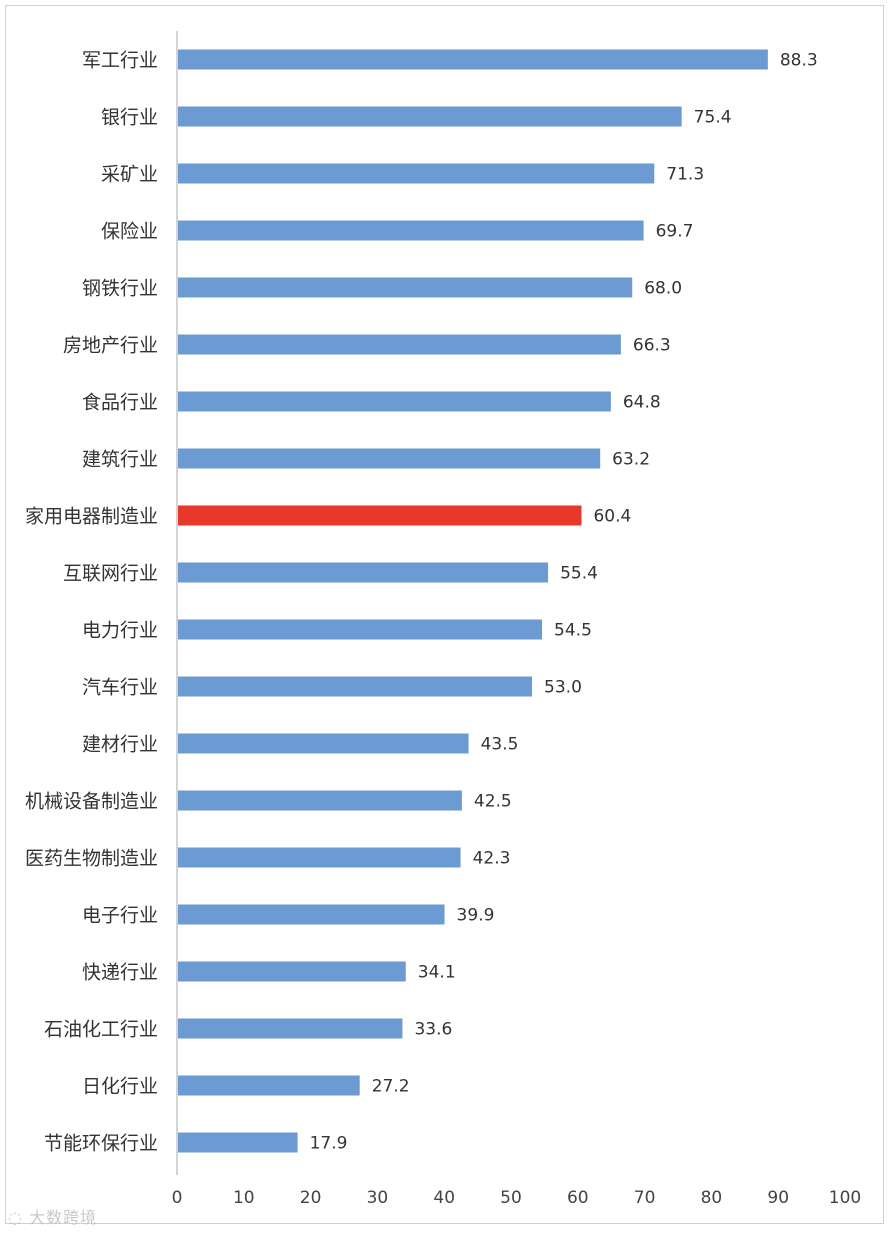  What do you see at coordinates (511, 1198) in the screenshot?
I see `x-tick-label: 50` at bounding box center [511, 1198].